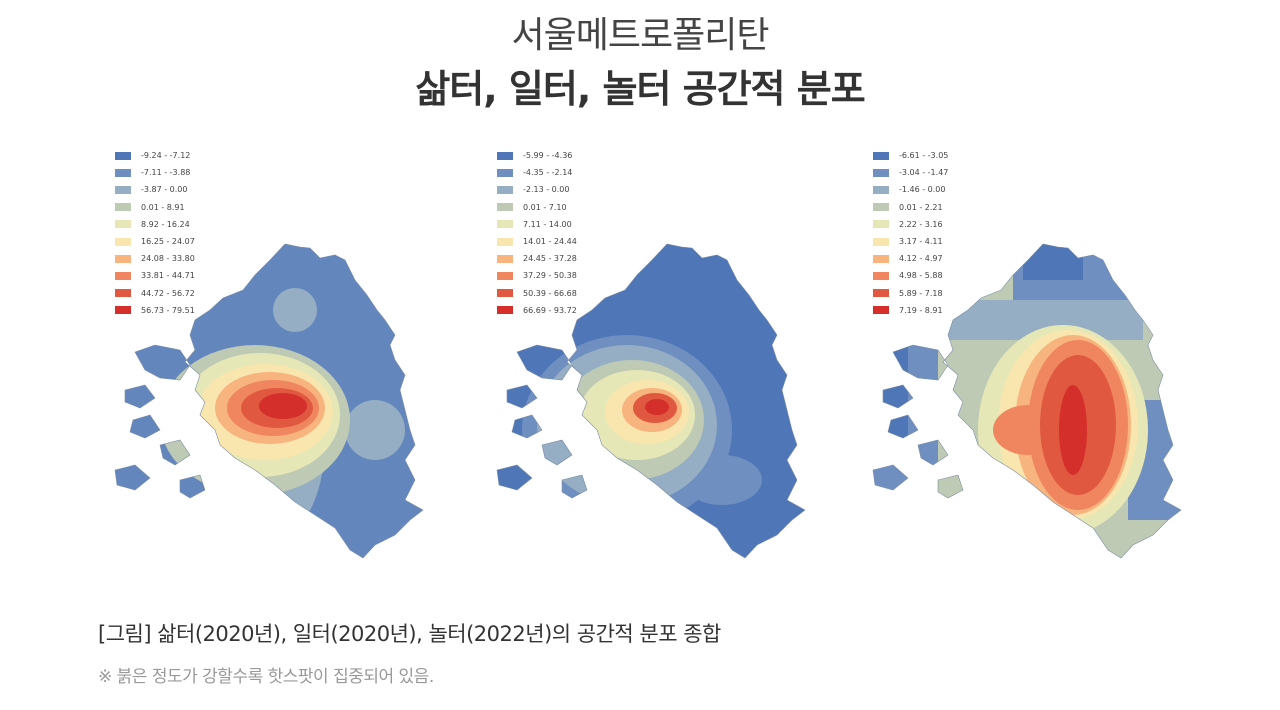  I want to click on legend-label: 4.98 - 5.88, so click(921, 276).